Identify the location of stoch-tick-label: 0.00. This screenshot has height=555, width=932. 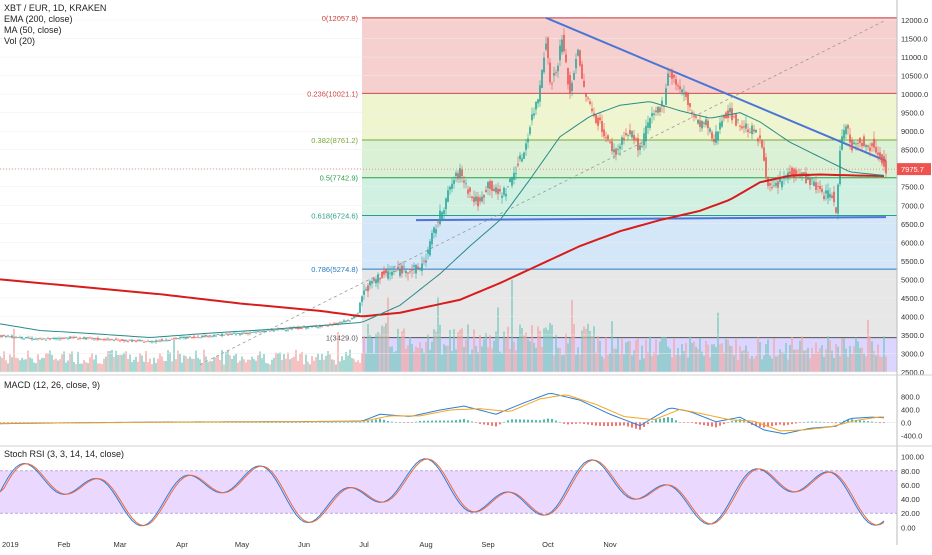
(908, 527).